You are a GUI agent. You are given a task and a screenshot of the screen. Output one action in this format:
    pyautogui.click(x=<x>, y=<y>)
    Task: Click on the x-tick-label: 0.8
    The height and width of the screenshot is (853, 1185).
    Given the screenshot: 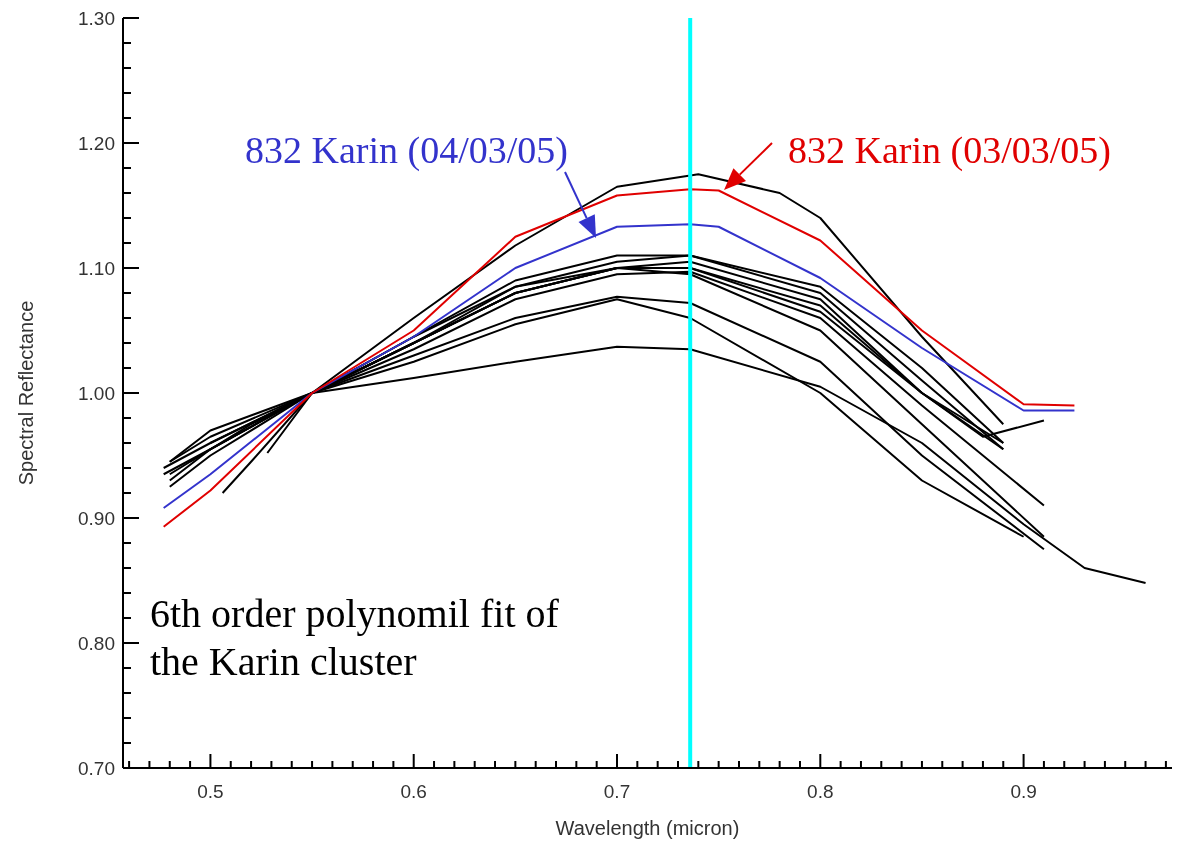 What is the action you would take?
    pyautogui.click(x=820, y=791)
    